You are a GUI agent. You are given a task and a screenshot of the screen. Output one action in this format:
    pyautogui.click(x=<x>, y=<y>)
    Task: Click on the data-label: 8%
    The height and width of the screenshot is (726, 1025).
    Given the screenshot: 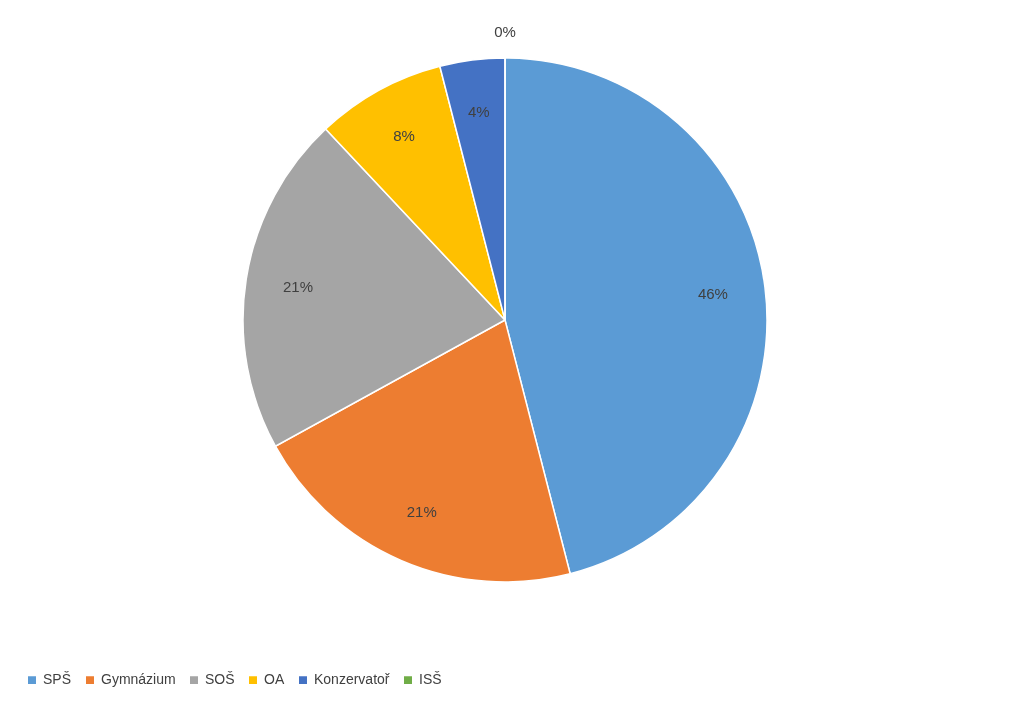 What is the action you would take?
    pyautogui.click(x=404, y=136)
    